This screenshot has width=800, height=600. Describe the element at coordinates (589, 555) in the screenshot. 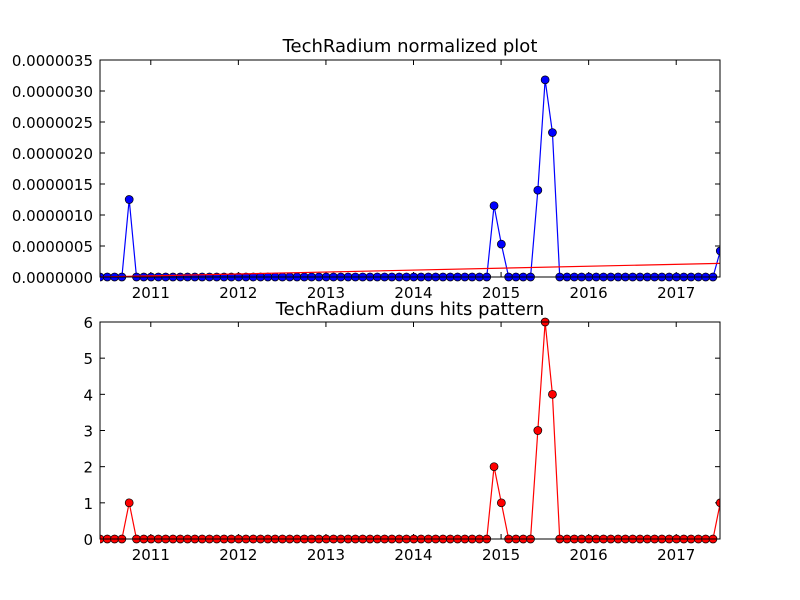

I see `duns-hits-xtick-label: 2016` at that location.